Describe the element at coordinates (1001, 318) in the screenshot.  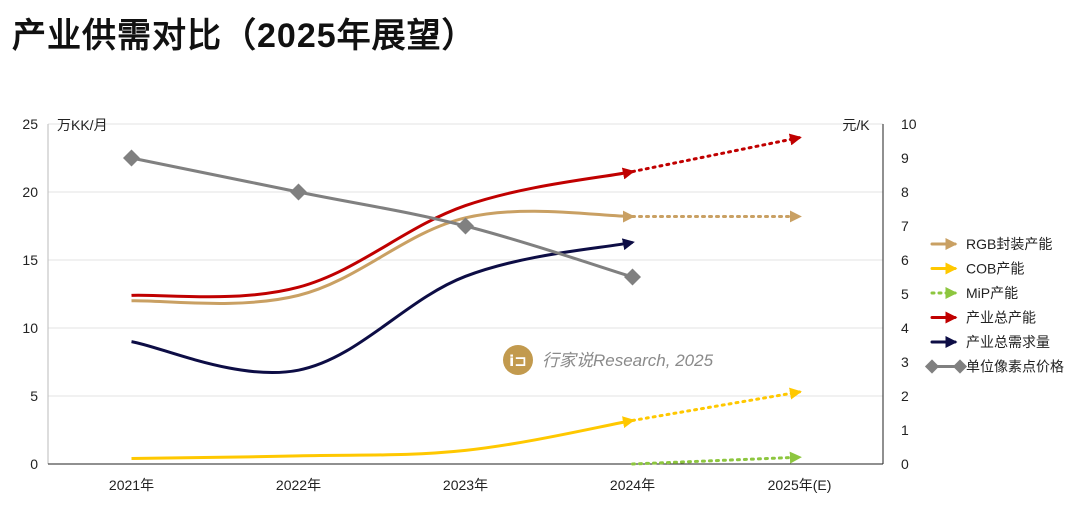
I see `legend-label: 产业总产能` at that location.